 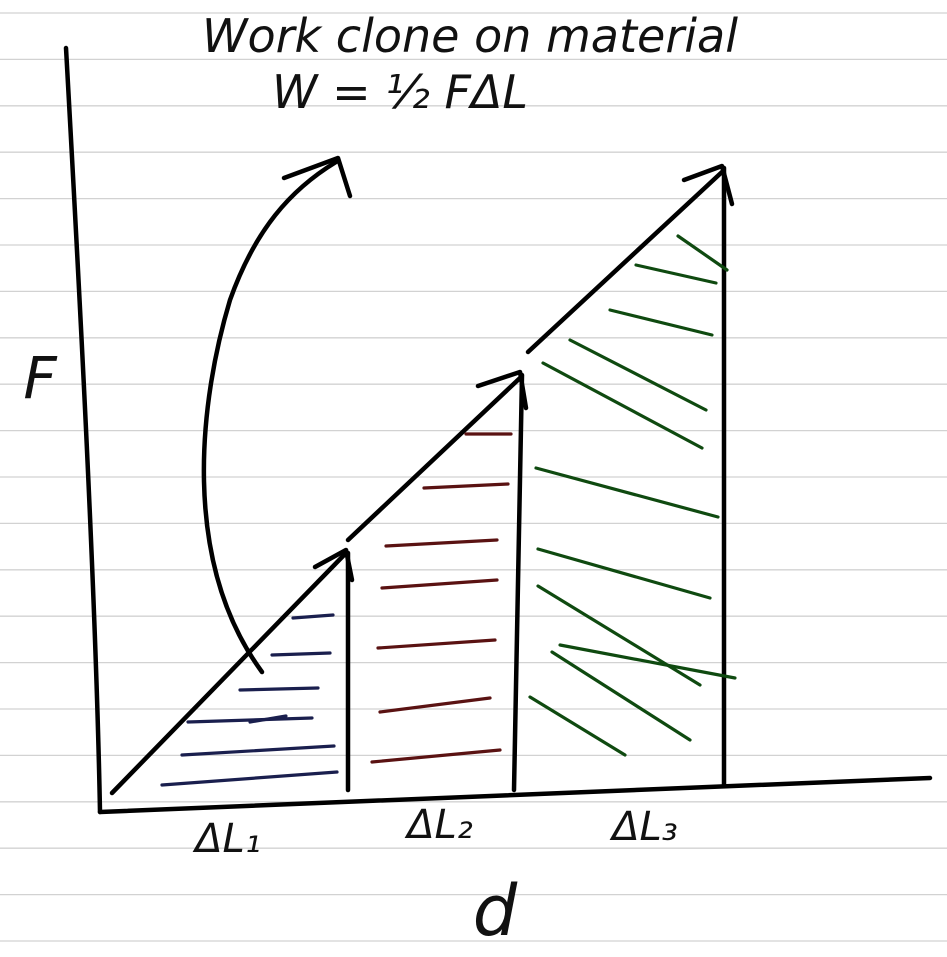 I want to click on y-axis, so click(x=83, y=430).